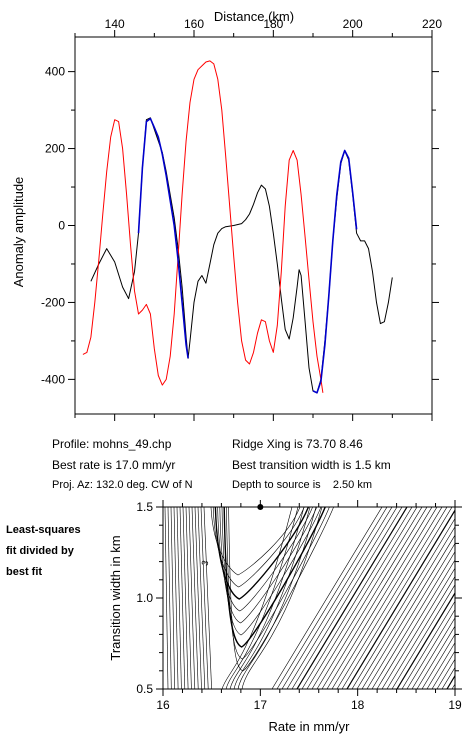 The width and height of the screenshot is (467, 745). I want to click on distance-tick-label: 180, so click(273, 24).